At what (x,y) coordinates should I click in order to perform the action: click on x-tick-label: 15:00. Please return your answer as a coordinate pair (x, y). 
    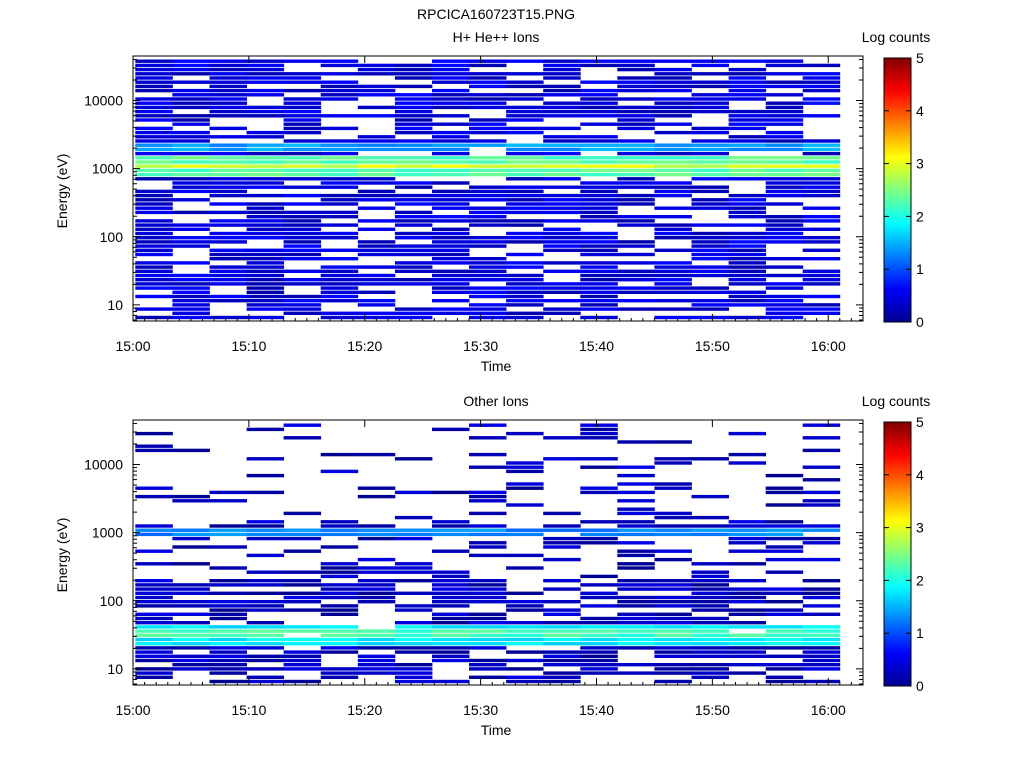
    Looking at the image, I should click on (132, 710).